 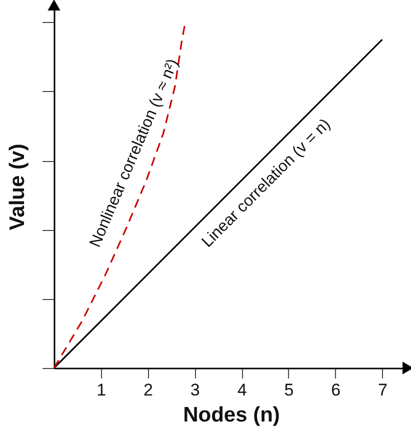 I want to click on x-tick-label: 3, so click(x=195, y=390).